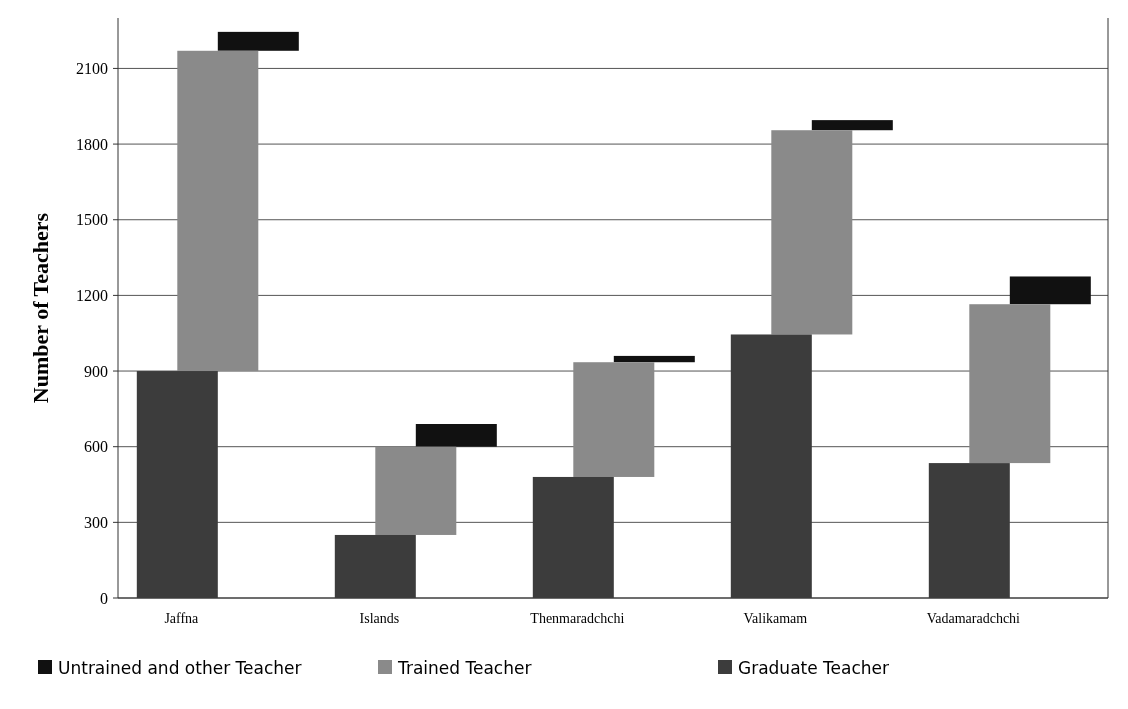 This screenshot has height=709, width=1128. I want to click on y-tick-label: 900, so click(96, 371).